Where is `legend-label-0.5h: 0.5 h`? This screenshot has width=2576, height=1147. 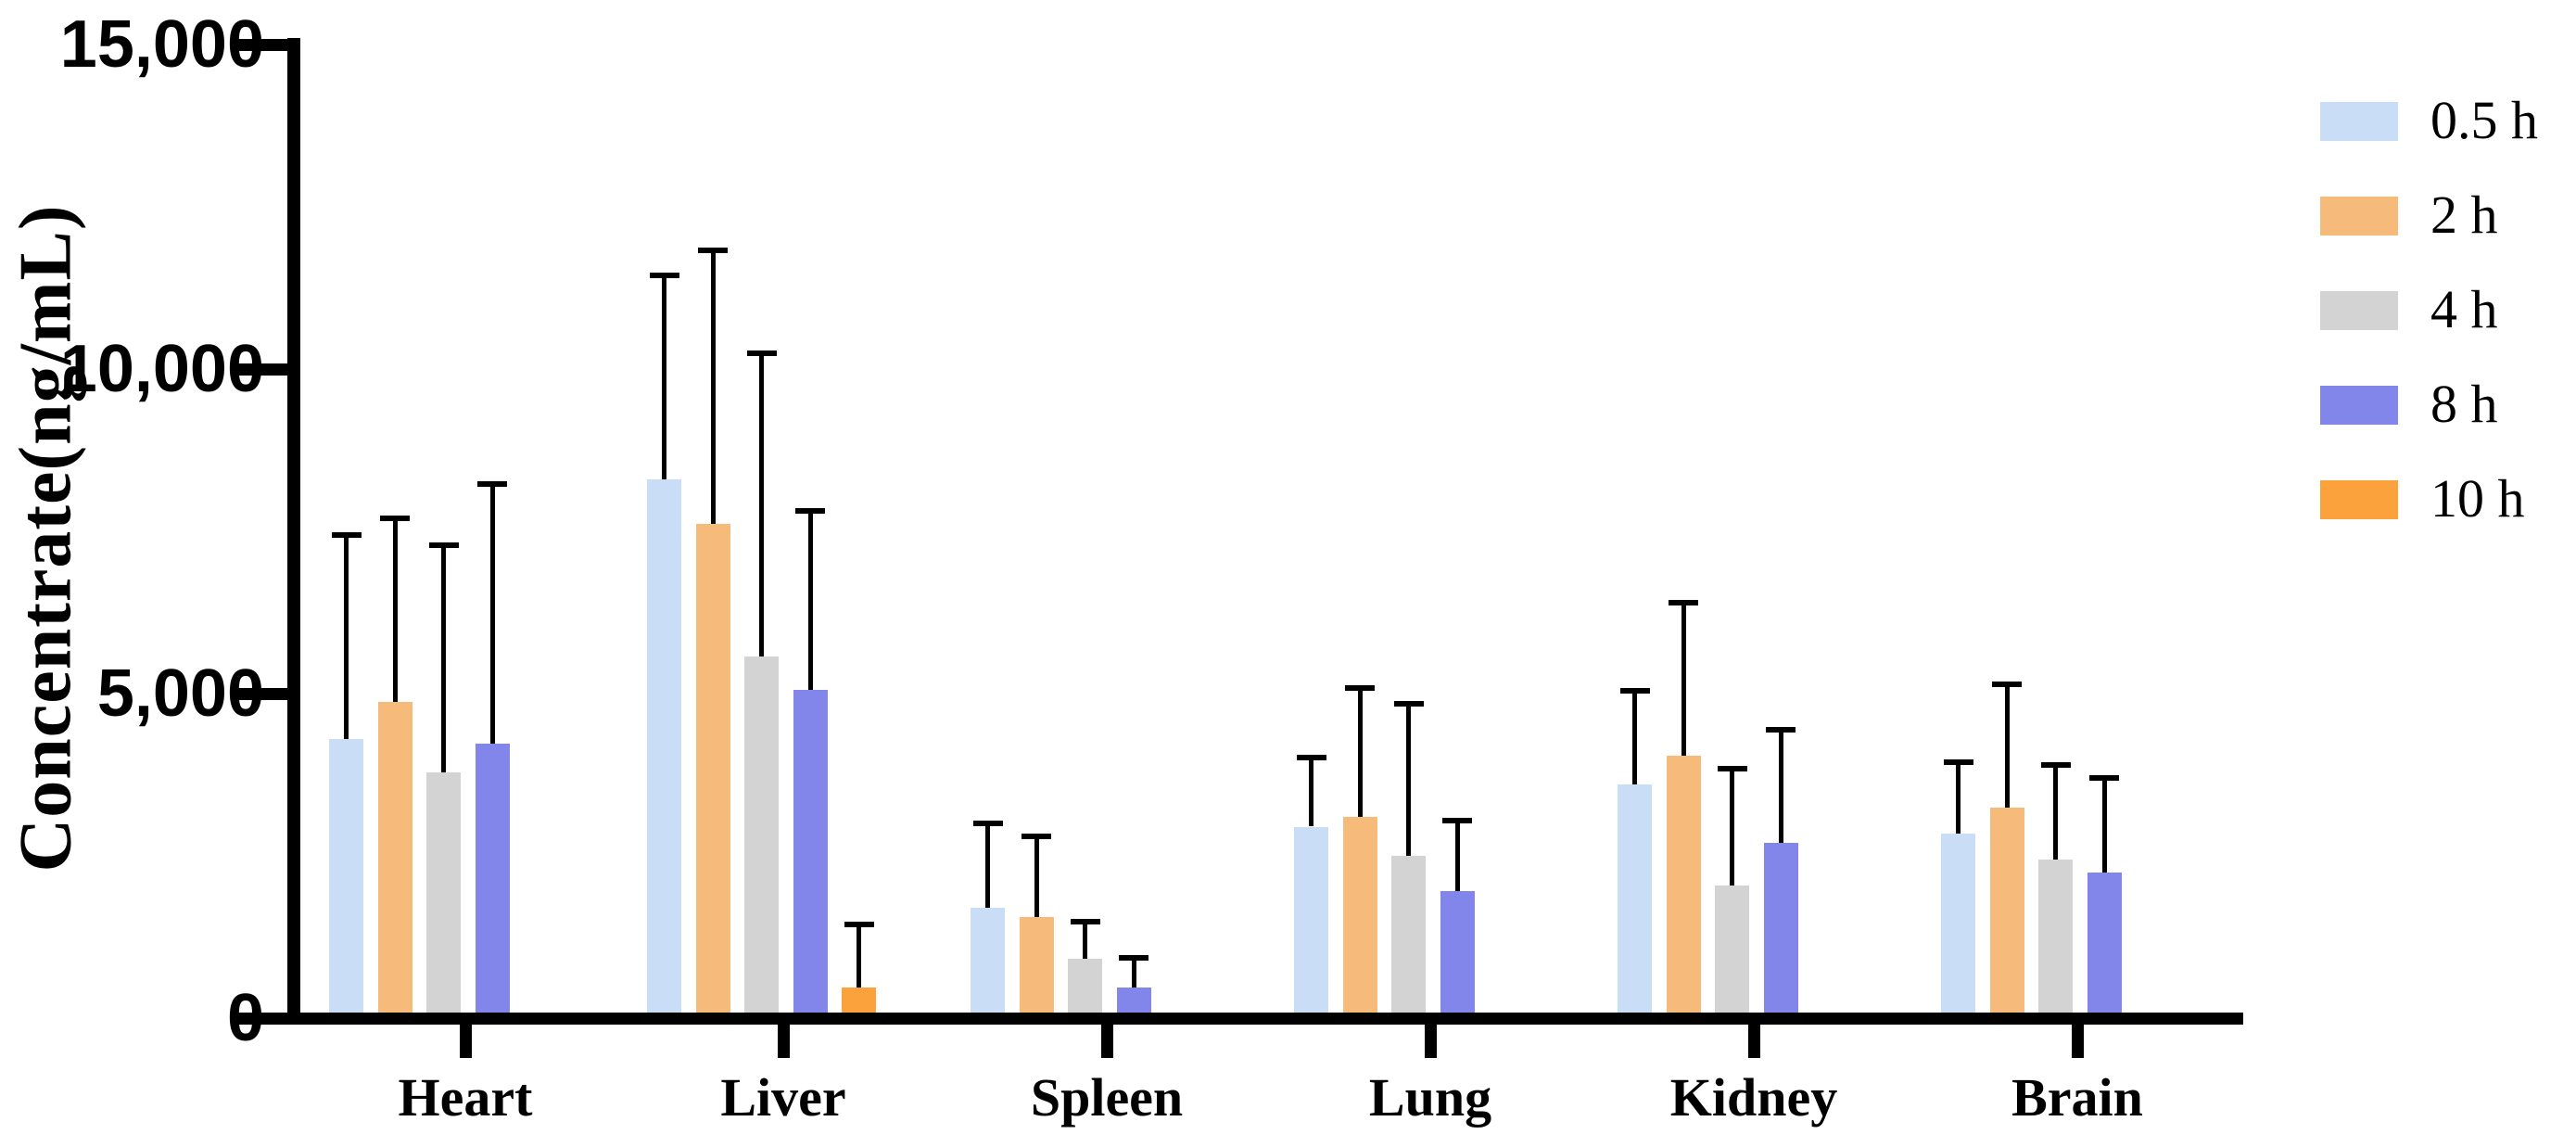 legend-label-0.5h: 0.5 h is located at coordinates (2484, 120).